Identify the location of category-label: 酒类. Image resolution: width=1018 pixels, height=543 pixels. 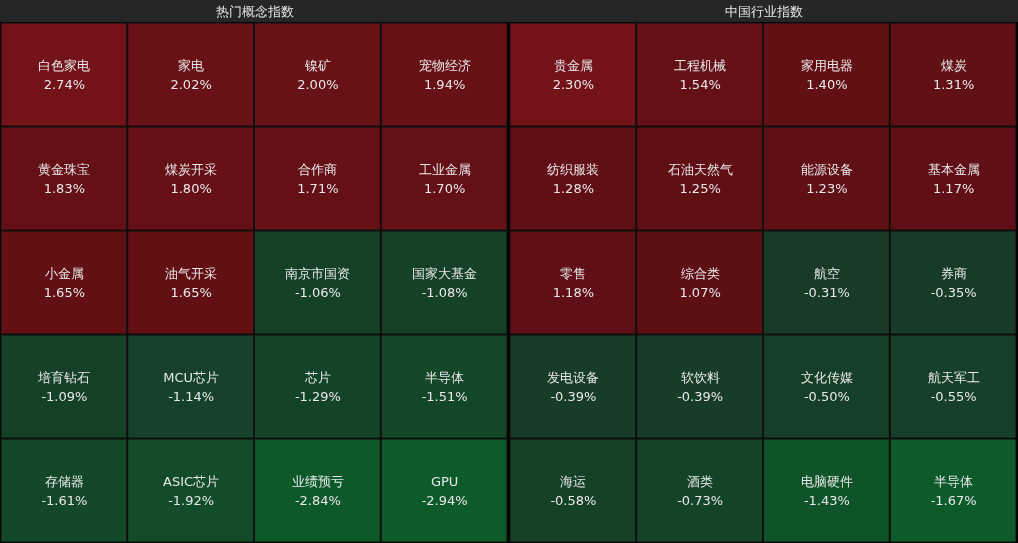
(700, 481).